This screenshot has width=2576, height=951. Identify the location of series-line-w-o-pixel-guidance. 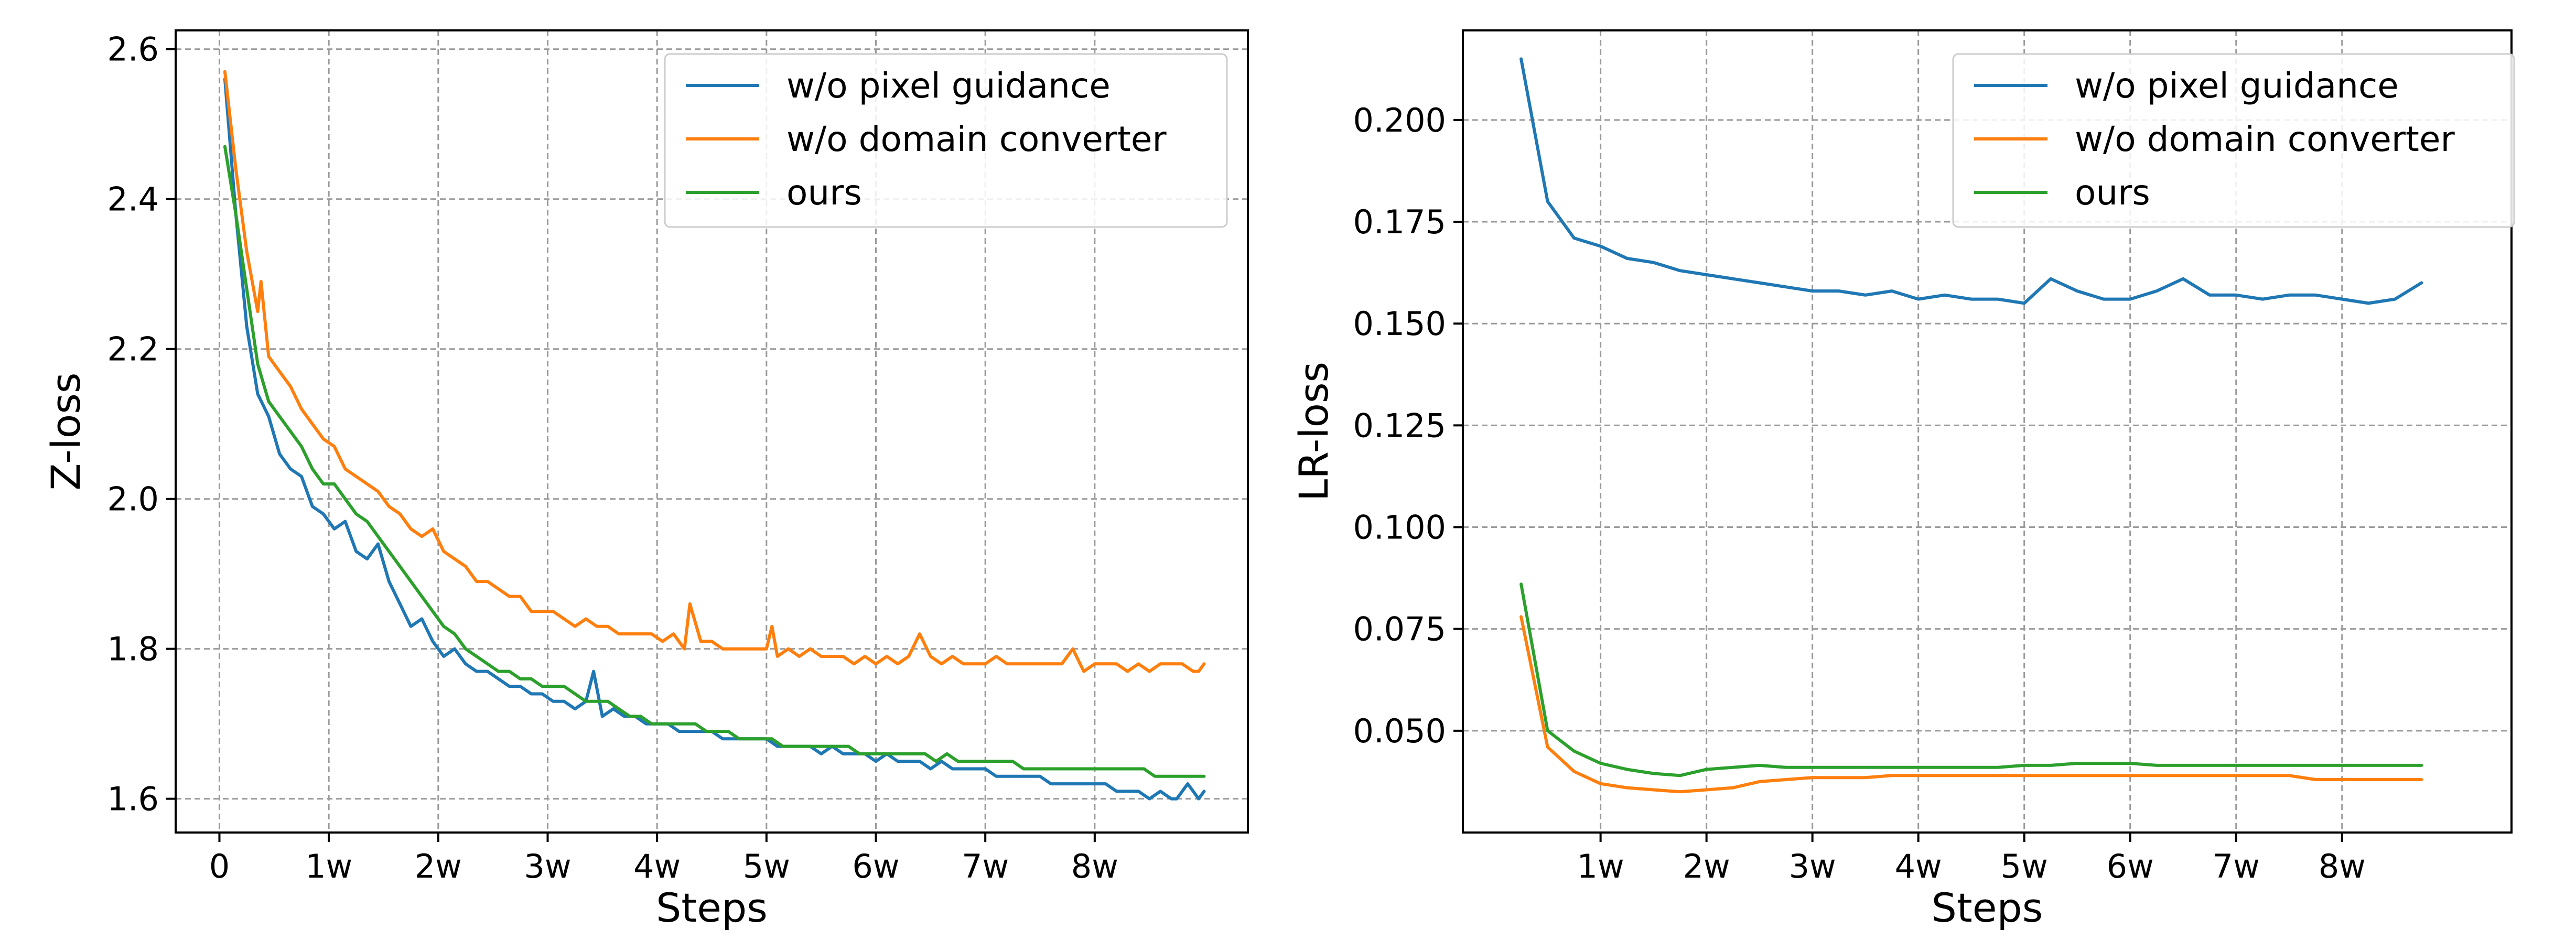
(1971, 181).